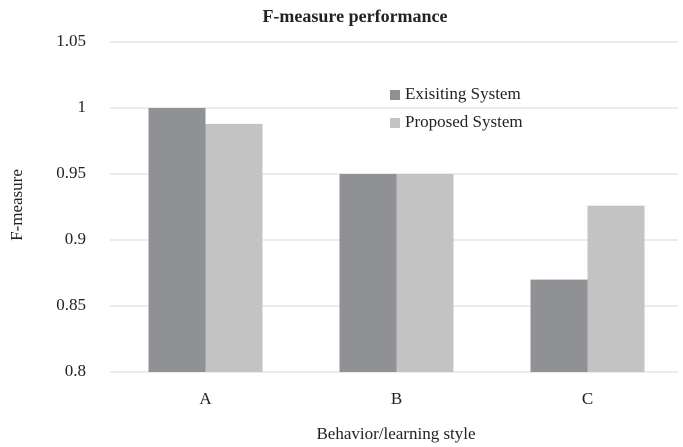 The image size is (683, 447). Describe the element at coordinates (71, 304) in the screenshot. I see `y-tick-label: 0.85` at that location.